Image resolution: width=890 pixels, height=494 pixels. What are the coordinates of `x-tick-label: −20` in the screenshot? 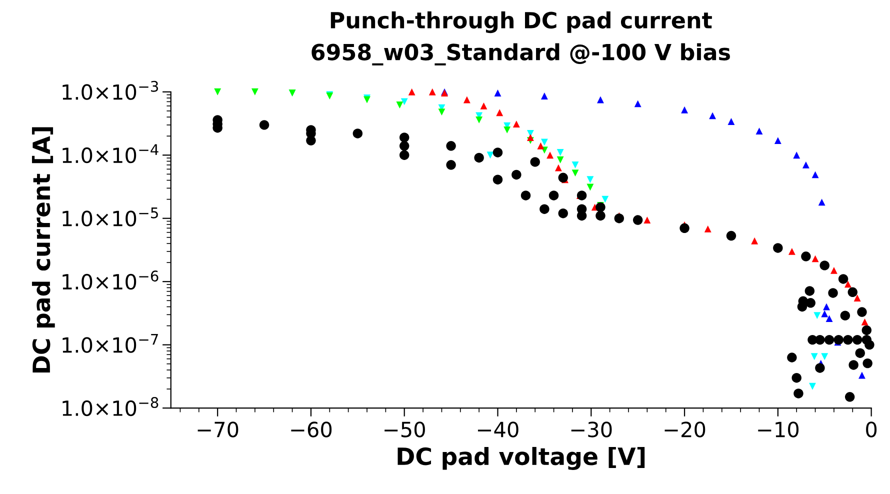 It's located at (685, 430).